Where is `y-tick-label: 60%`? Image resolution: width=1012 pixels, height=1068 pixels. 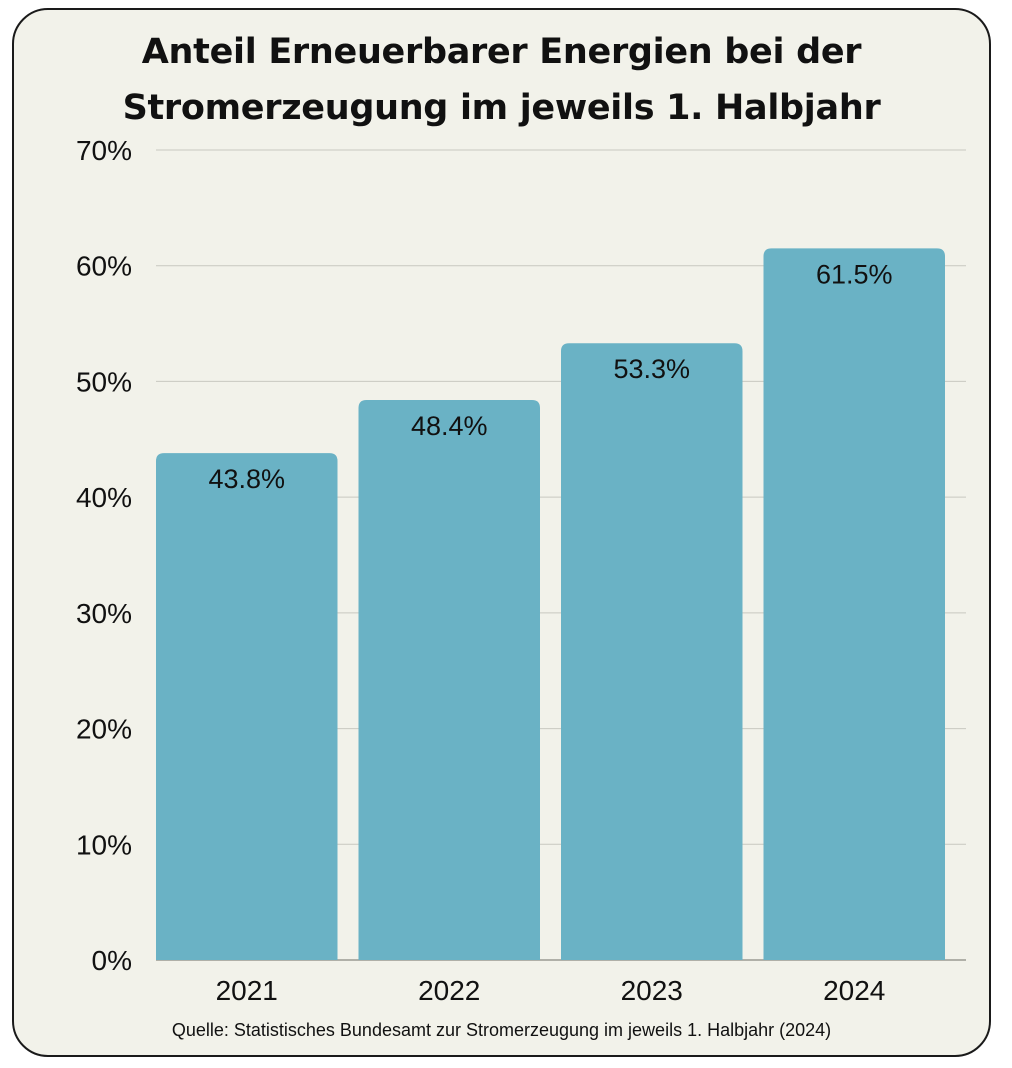 y-tick-label: 60% is located at coordinates (104, 266).